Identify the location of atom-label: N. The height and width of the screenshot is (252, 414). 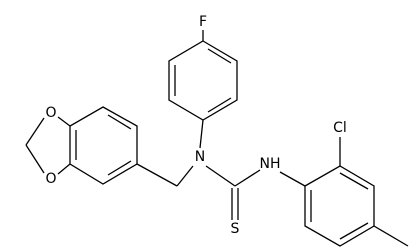
(200, 157).